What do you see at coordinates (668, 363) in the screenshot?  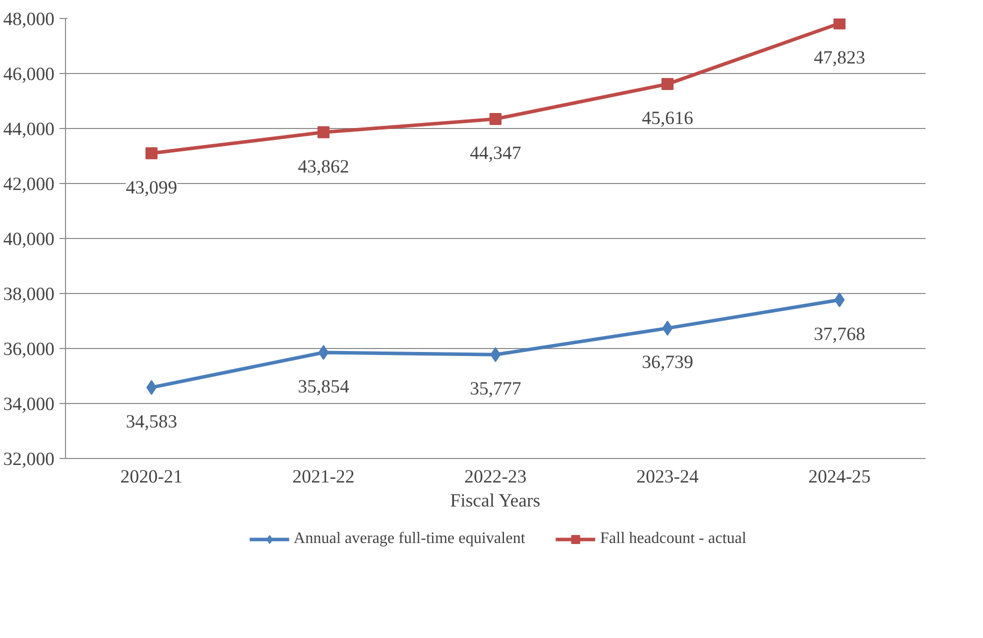 I see `data-label: 36,739` at bounding box center [668, 363].